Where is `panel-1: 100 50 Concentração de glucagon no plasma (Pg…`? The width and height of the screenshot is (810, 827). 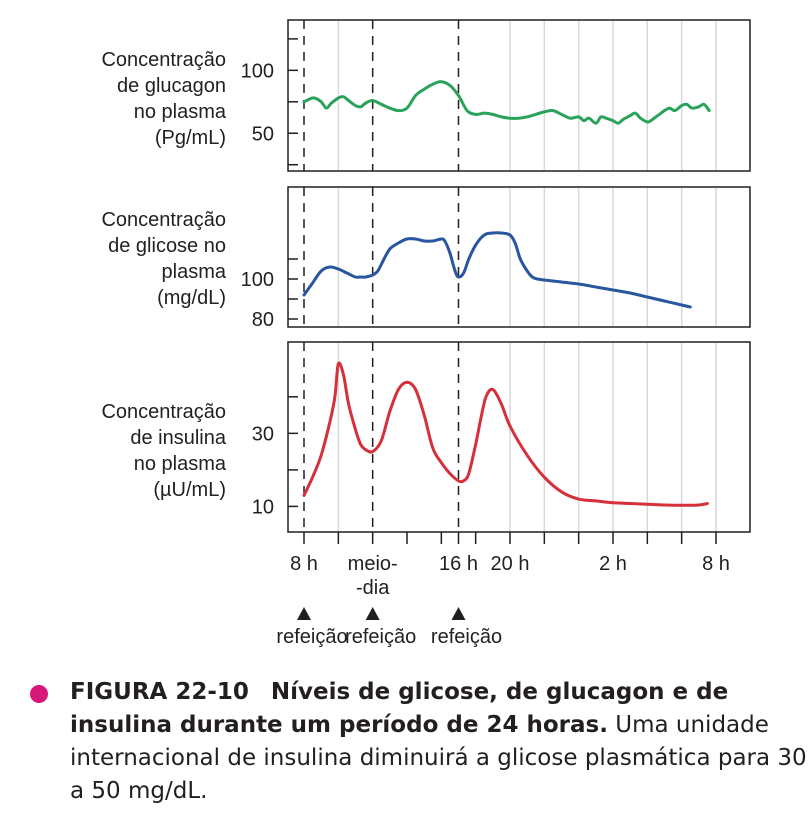
panel-1: 100 50 Concentração de glucagon no plasma (Pg… is located at coordinates (426, 95).